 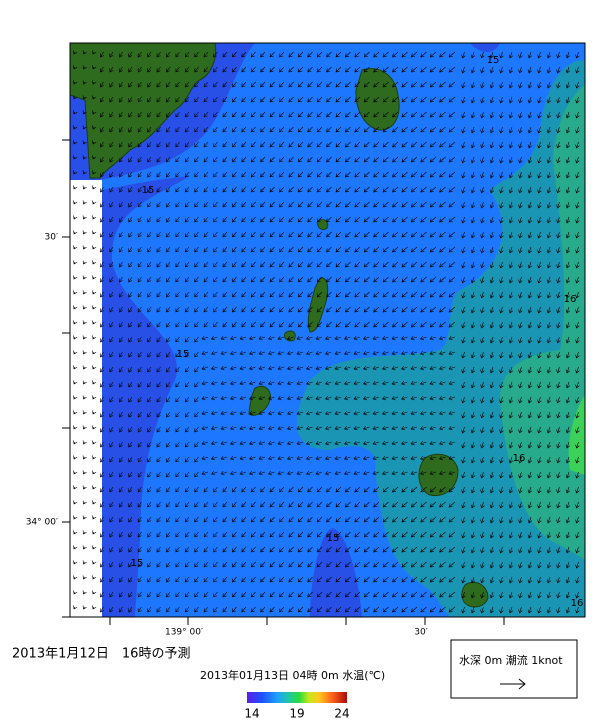 What do you see at coordinates (184, 633) in the screenshot?
I see `lon-label: 139° 00′` at bounding box center [184, 633].